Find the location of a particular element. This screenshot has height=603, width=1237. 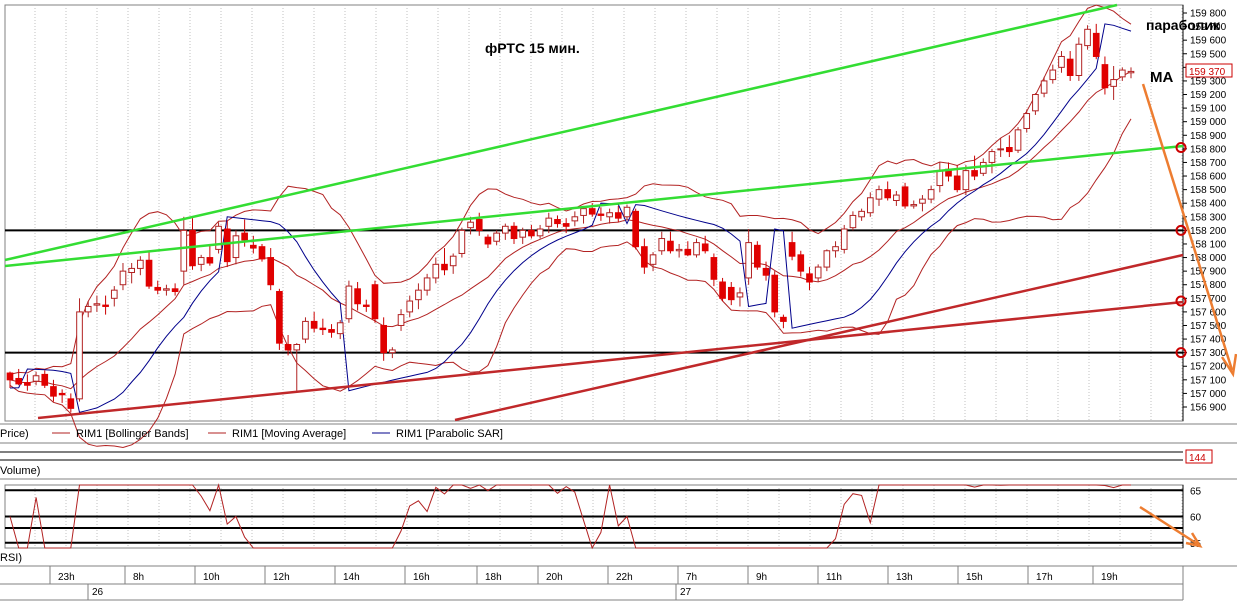

ma-annotation: MA is located at coordinates (1161, 77).